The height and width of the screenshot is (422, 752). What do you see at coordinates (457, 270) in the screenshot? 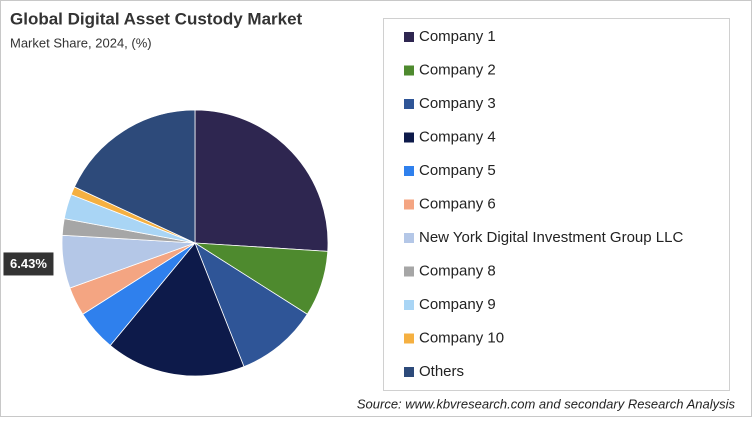
I see `legend-label: Company 8` at bounding box center [457, 270].